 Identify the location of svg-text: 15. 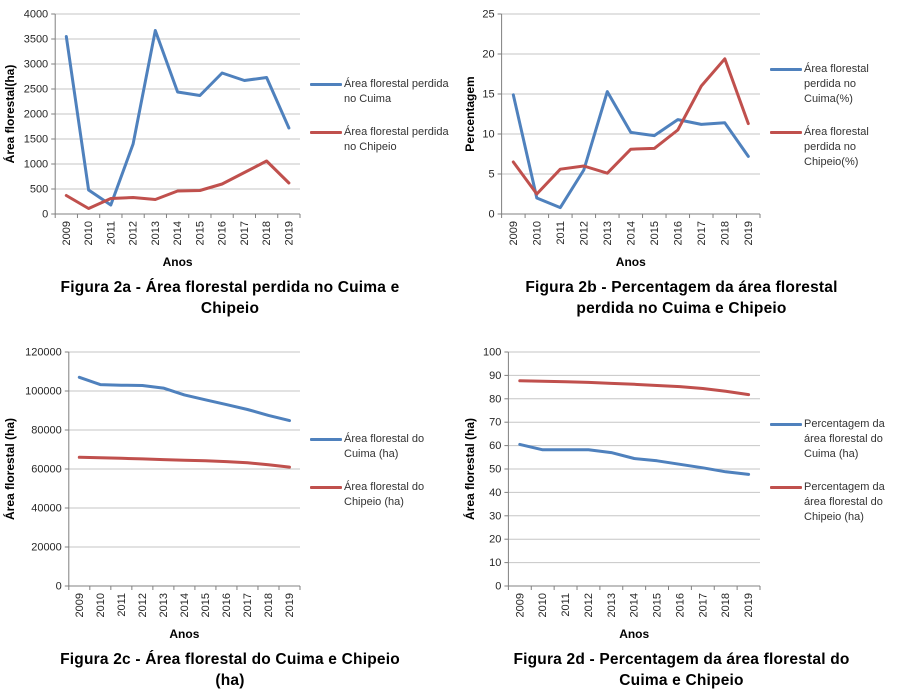
(488, 95).